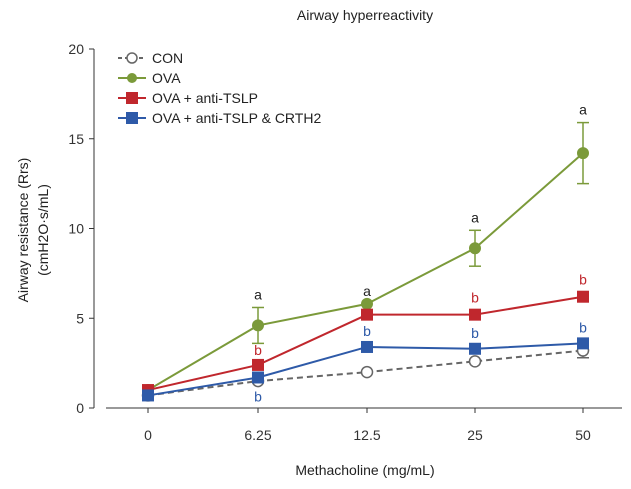 The image size is (631, 489). Describe the element at coordinates (364, 470) in the screenshot. I see `x-axis-title: Methacholine (mg/mL)` at that location.